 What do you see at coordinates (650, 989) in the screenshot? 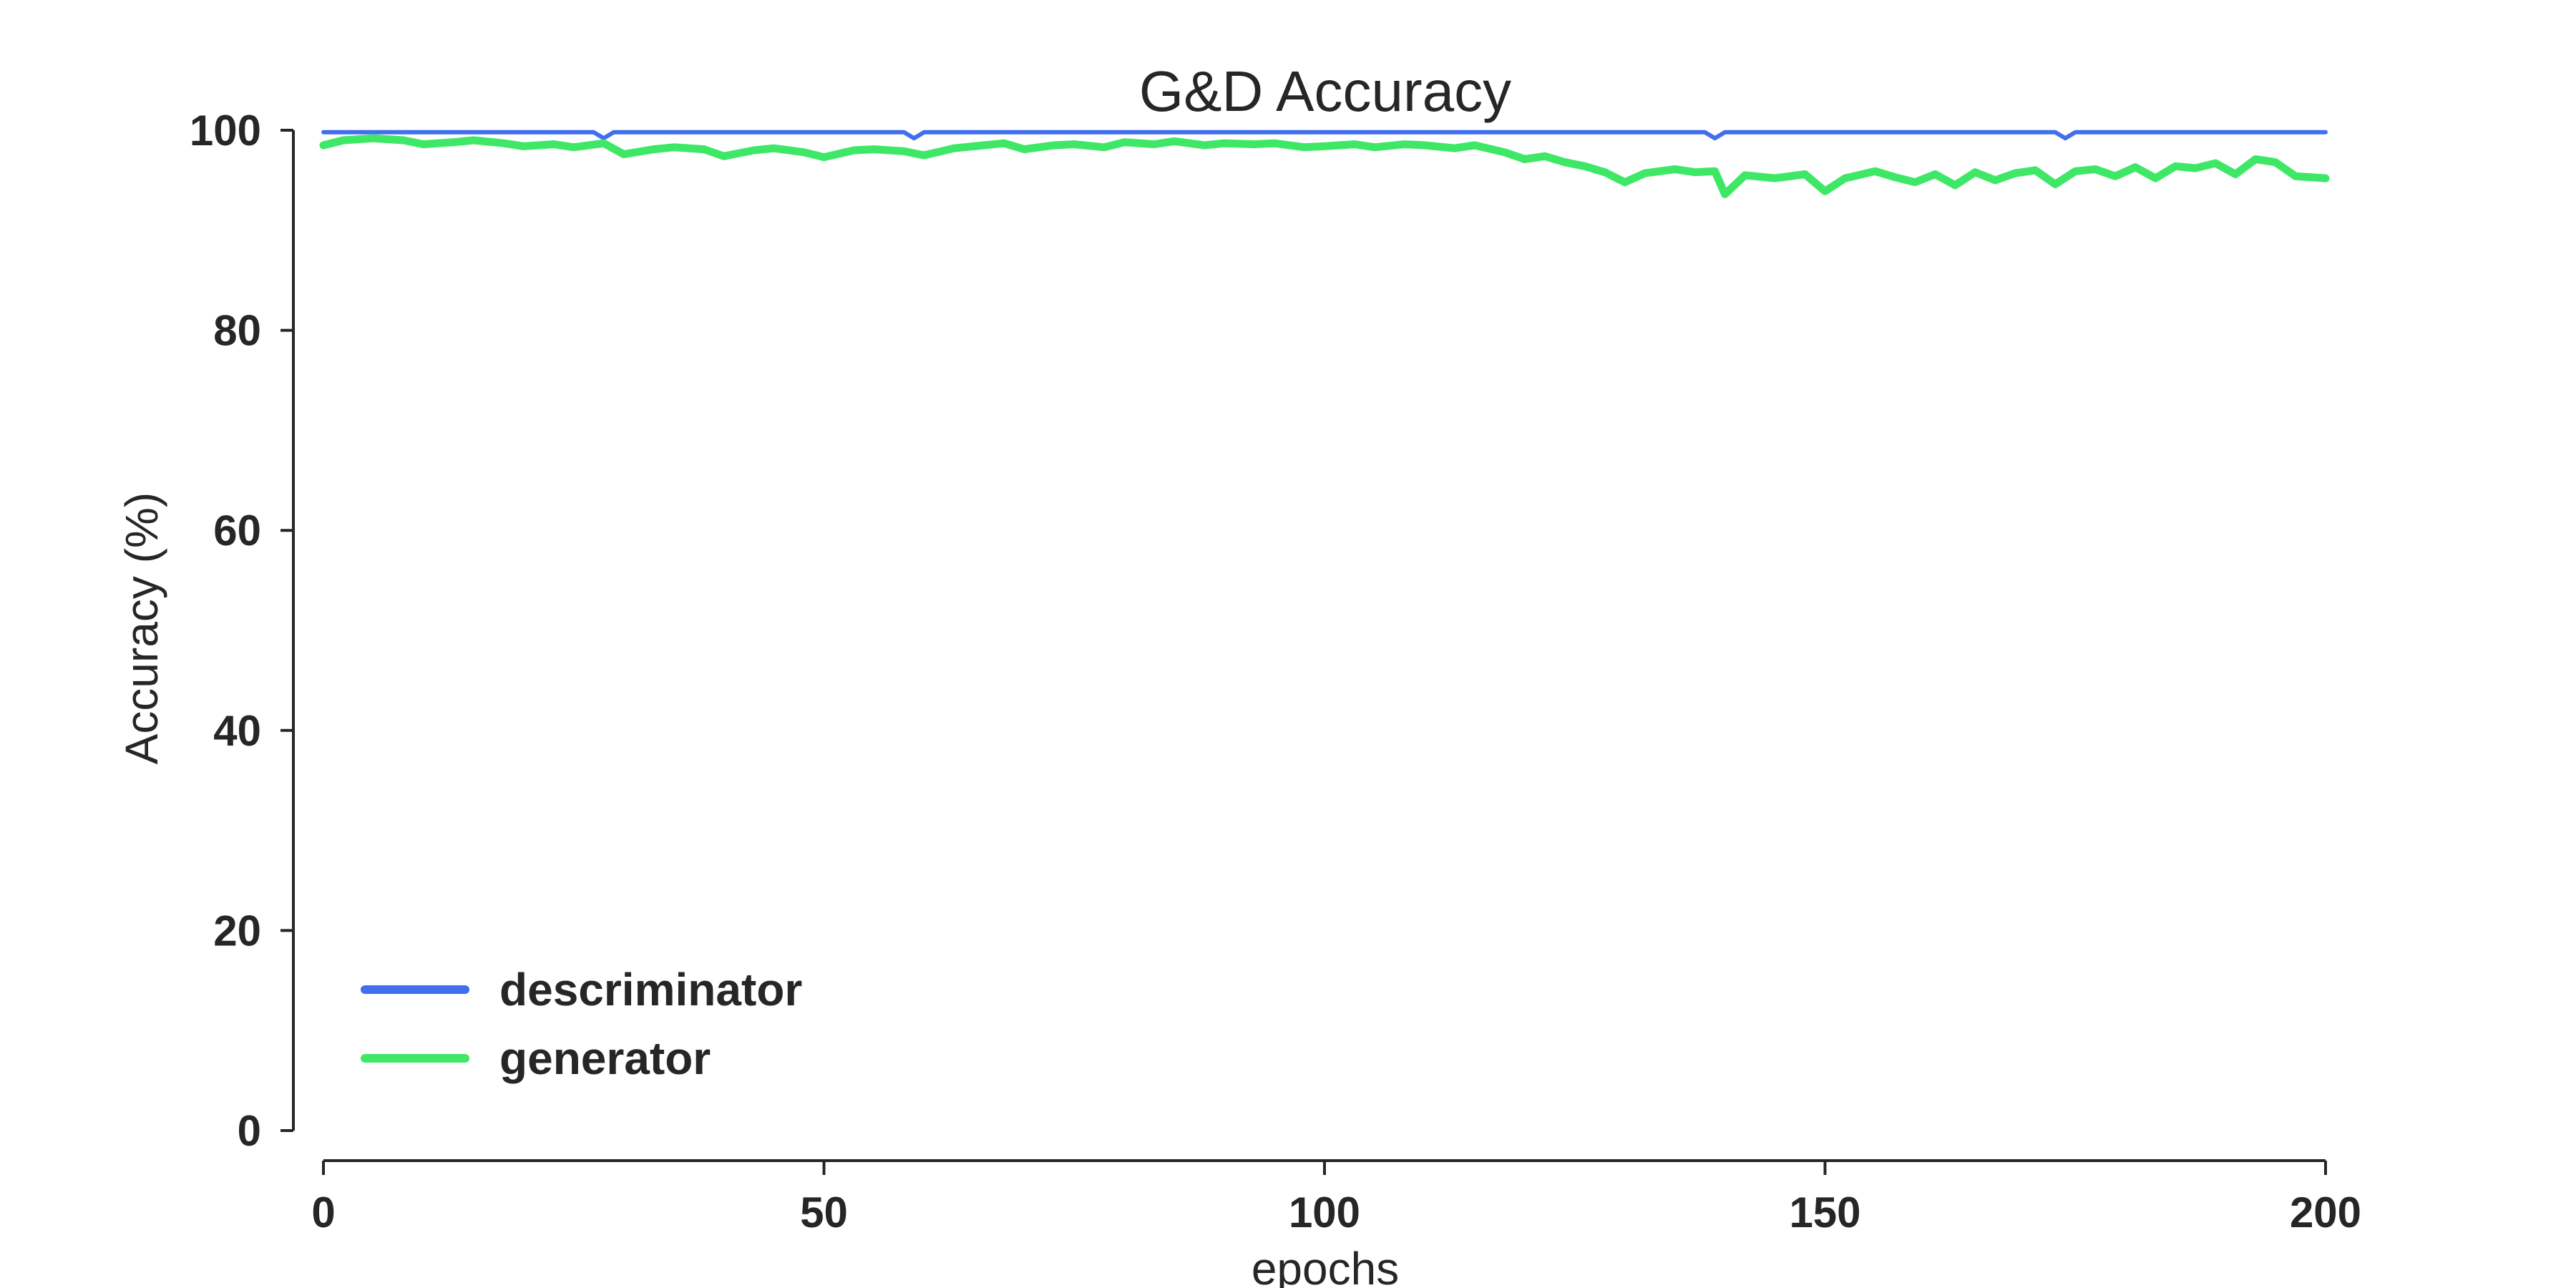
I see `legend-label-descriminator: descriminator` at bounding box center [650, 989].